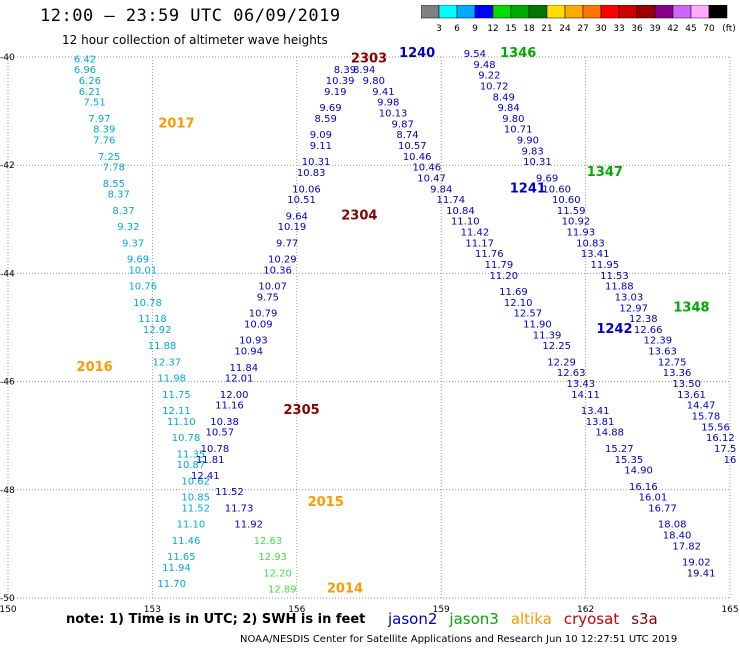  What do you see at coordinates (585, 395) in the screenshot?
I see `wave-height-value: 14.11` at bounding box center [585, 395].